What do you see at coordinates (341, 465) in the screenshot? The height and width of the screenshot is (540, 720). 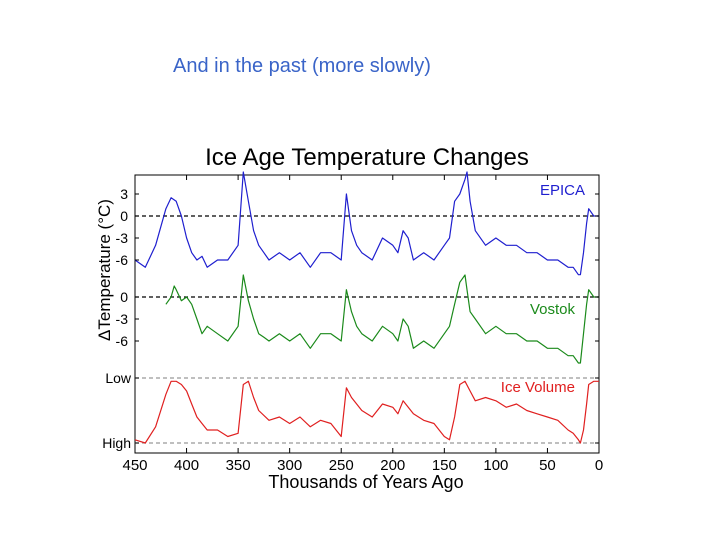 I see `x-tick-label: 250` at bounding box center [341, 465].